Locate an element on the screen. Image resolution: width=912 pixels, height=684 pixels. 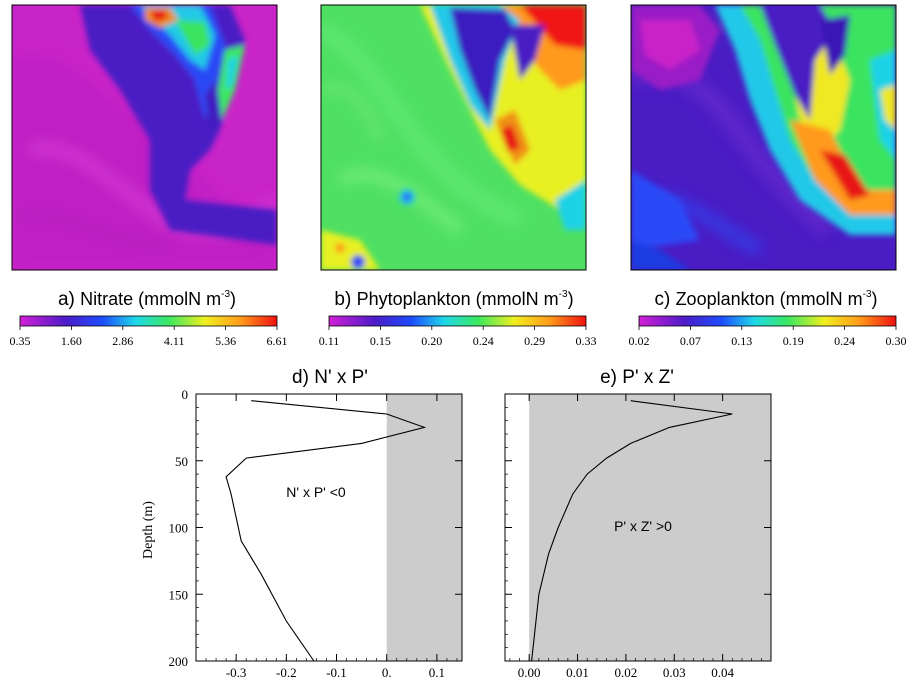
x-tick-label: 0.01 is located at coordinates (577, 672).